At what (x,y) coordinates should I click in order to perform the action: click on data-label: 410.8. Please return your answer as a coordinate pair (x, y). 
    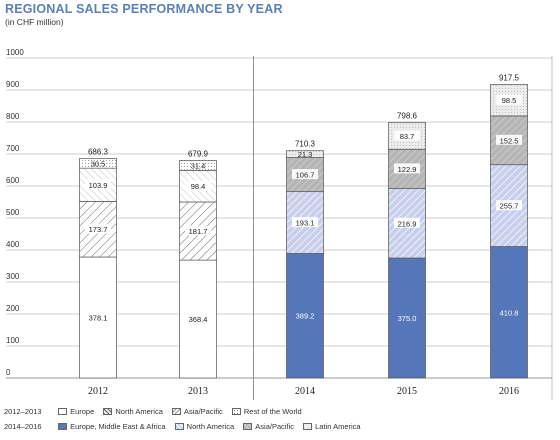
    Looking at the image, I should click on (509, 312).